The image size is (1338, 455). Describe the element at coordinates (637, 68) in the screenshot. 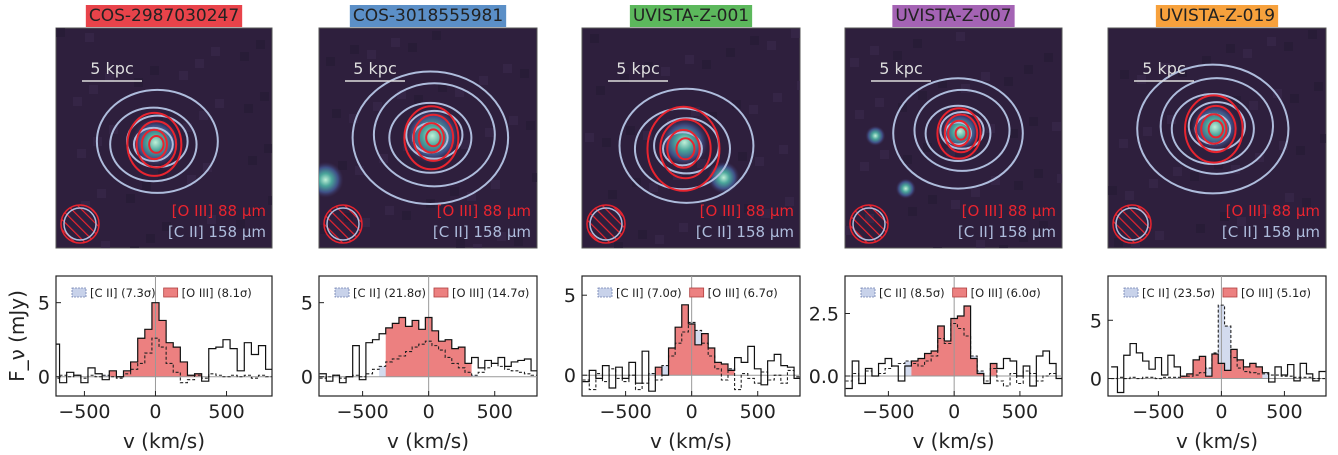

I see `scale-bar-label: 5 kpc` at that location.